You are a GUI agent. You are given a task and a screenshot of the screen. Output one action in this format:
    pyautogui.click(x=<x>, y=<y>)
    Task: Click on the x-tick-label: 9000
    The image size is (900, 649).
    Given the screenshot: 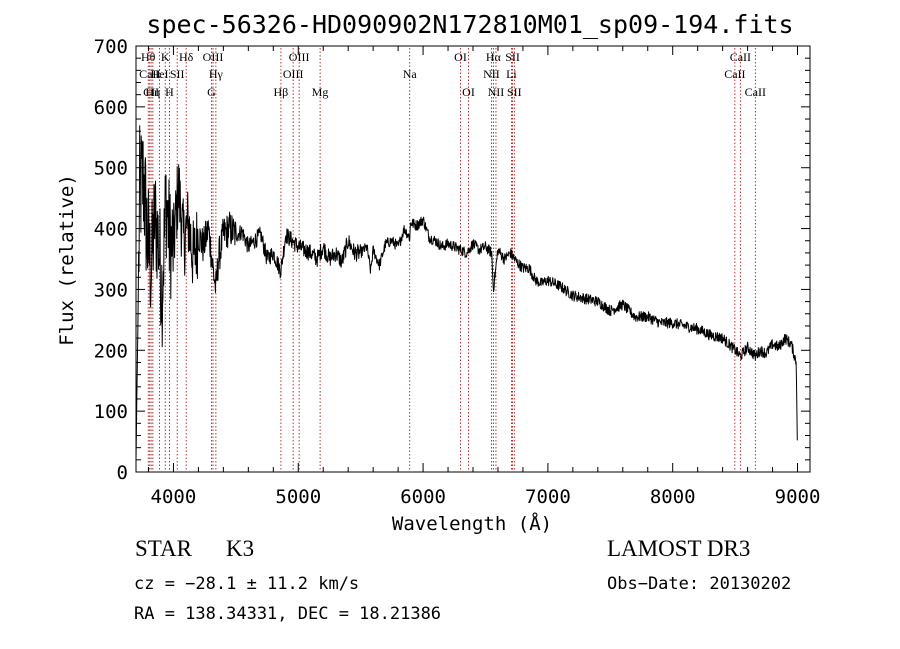 What is the action you would take?
    pyautogui.click(x=798, y=497)
    